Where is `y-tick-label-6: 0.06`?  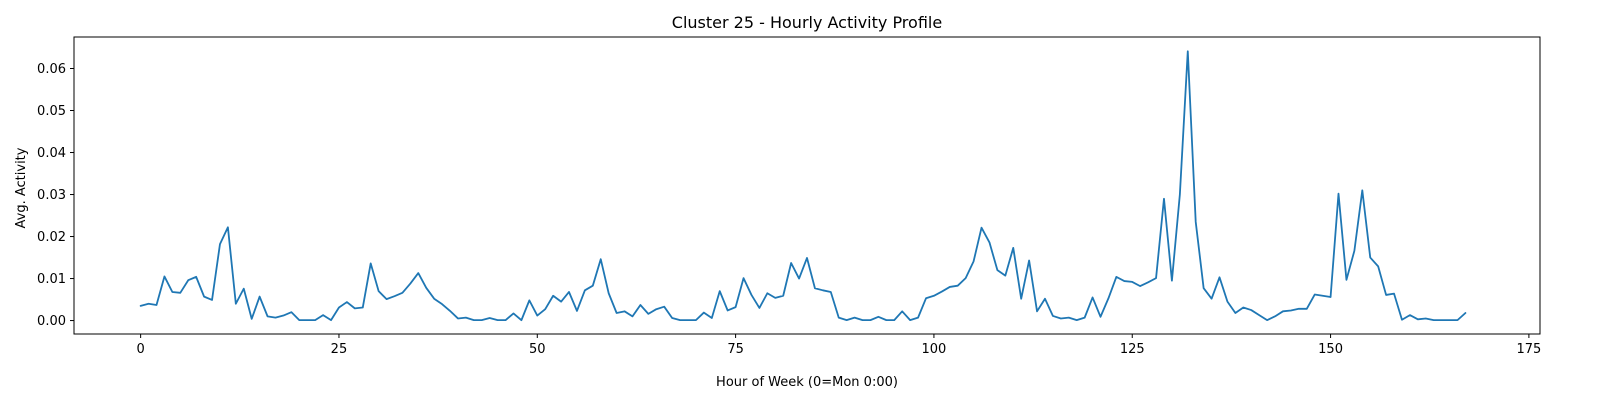
y-tick-label-6: 0.06 is located at coordinates (51, 69).